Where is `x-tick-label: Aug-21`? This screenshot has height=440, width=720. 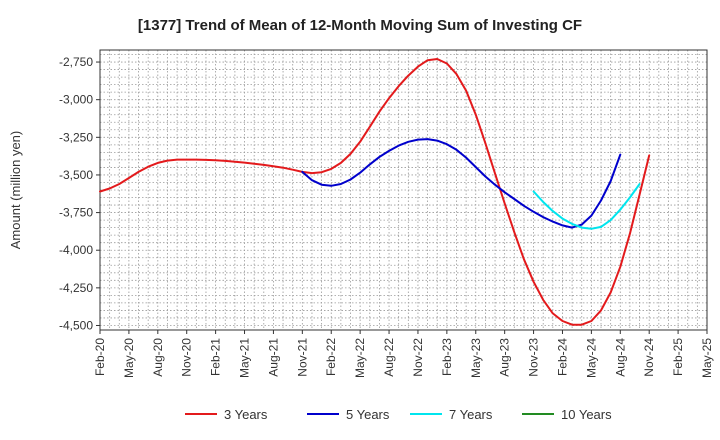 x-tick-label: Aug-21 is located at coordinates (273, 357).